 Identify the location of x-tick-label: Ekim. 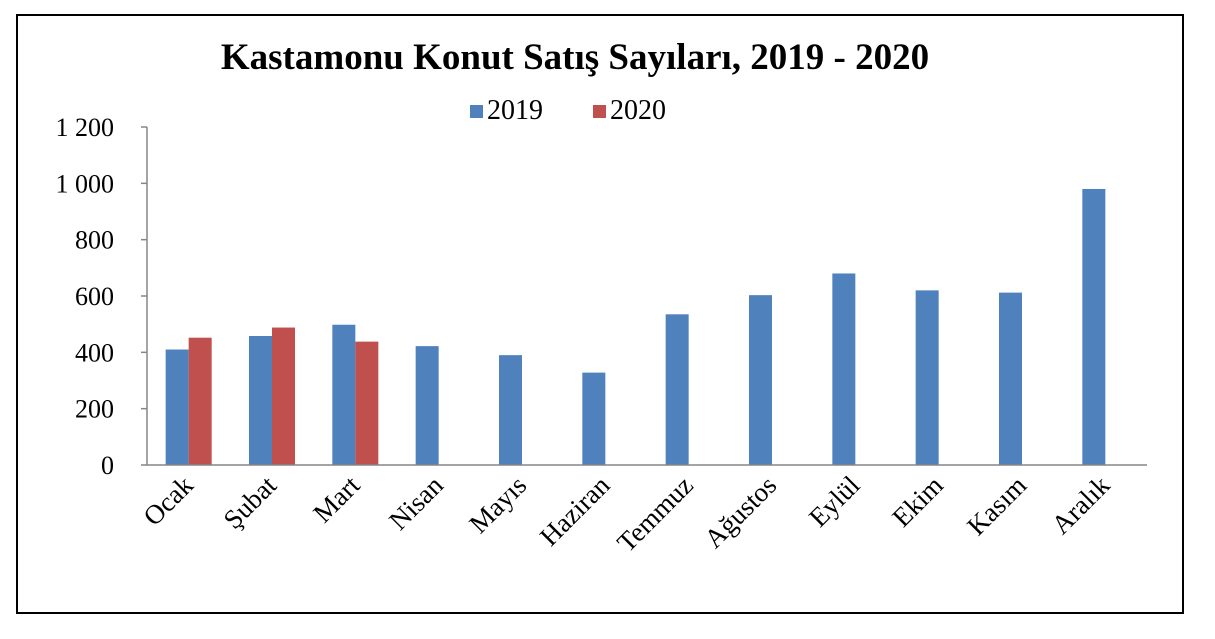
(917, 501).